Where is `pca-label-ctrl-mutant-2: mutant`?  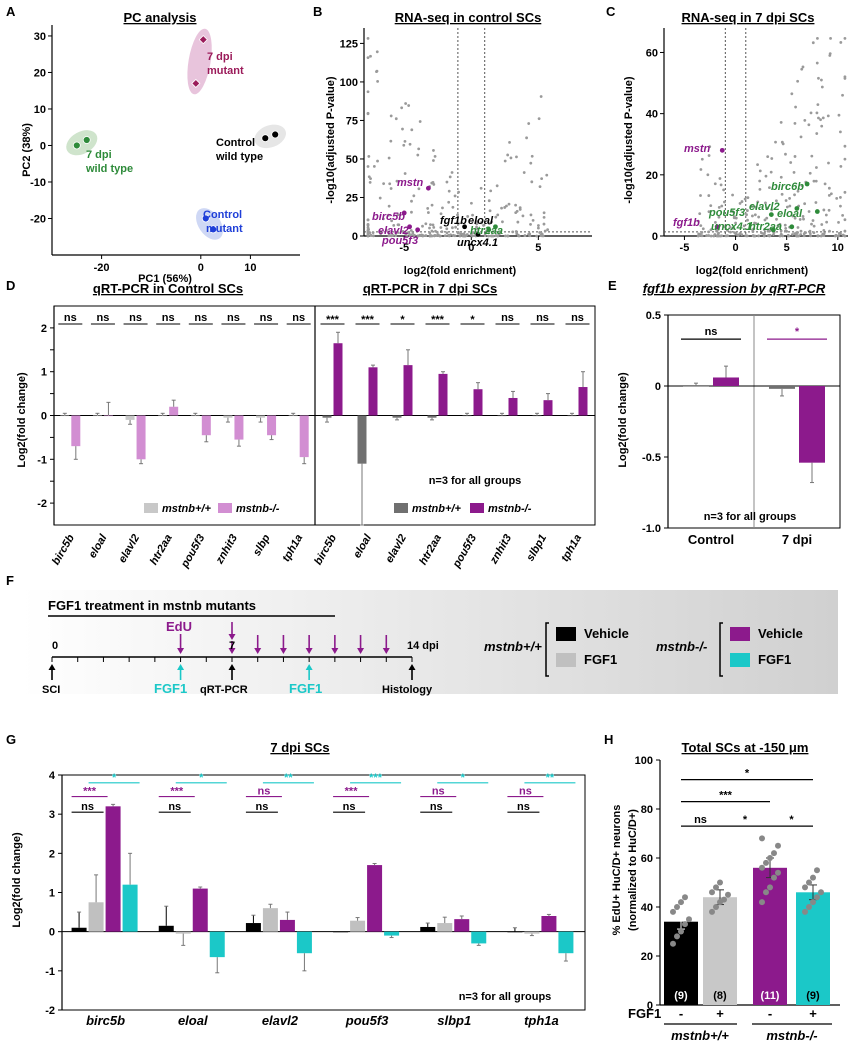 pca-label-ctrl-mutant-2: mutant is located at coordinates (224, 229).